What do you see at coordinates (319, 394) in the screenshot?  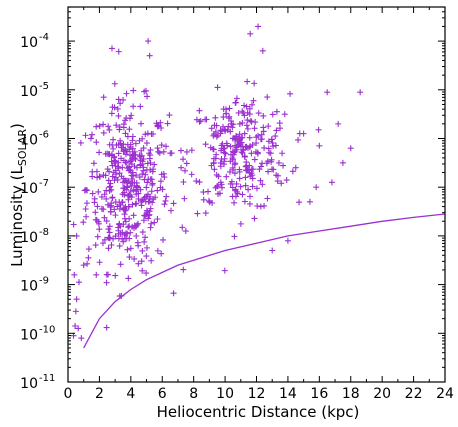 I see `x-tick-label: 16` at bounding box center [319, 394].